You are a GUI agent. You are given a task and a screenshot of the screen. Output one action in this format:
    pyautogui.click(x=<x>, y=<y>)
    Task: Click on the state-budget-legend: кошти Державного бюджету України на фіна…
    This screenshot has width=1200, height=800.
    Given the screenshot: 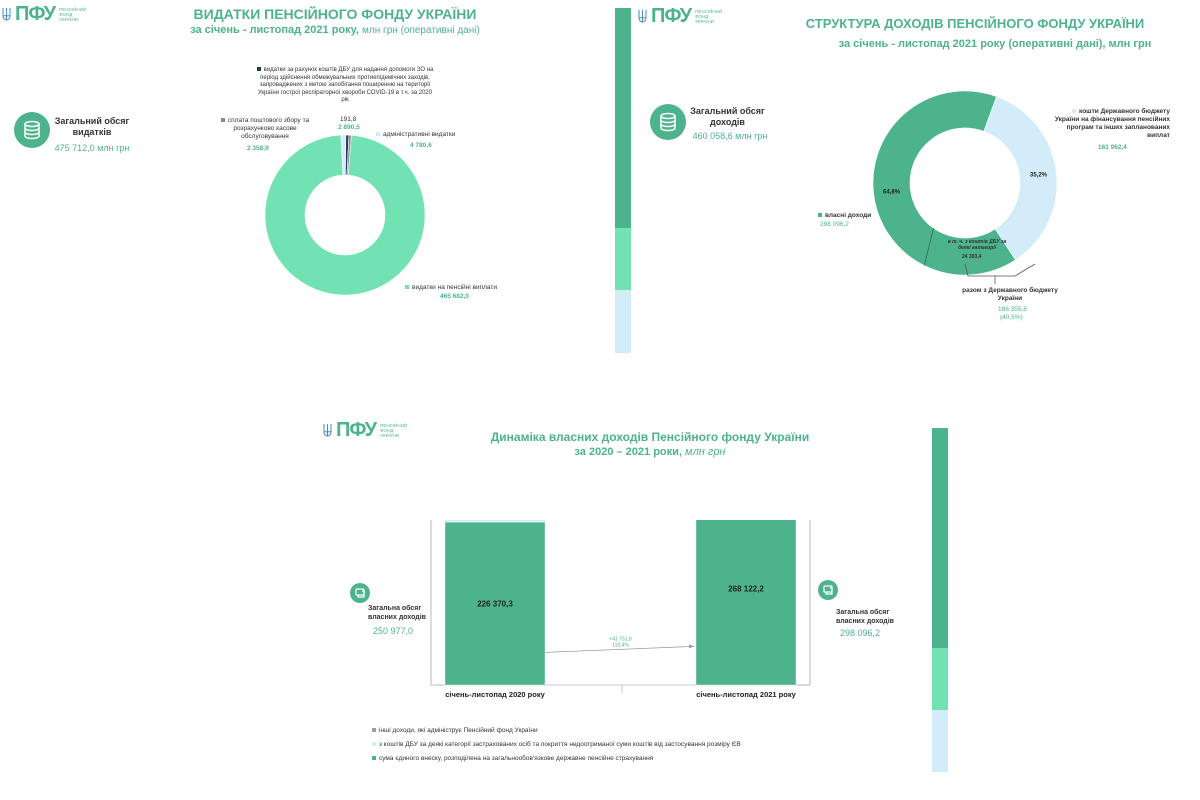 What is the action you would take?
    pyautogui.click(x=1112, y=123)
    